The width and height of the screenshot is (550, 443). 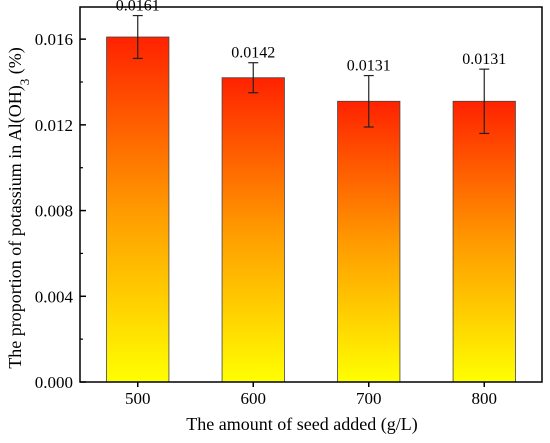 I want to click on y-tick-label: 0.016, so click(x=54, y=39).